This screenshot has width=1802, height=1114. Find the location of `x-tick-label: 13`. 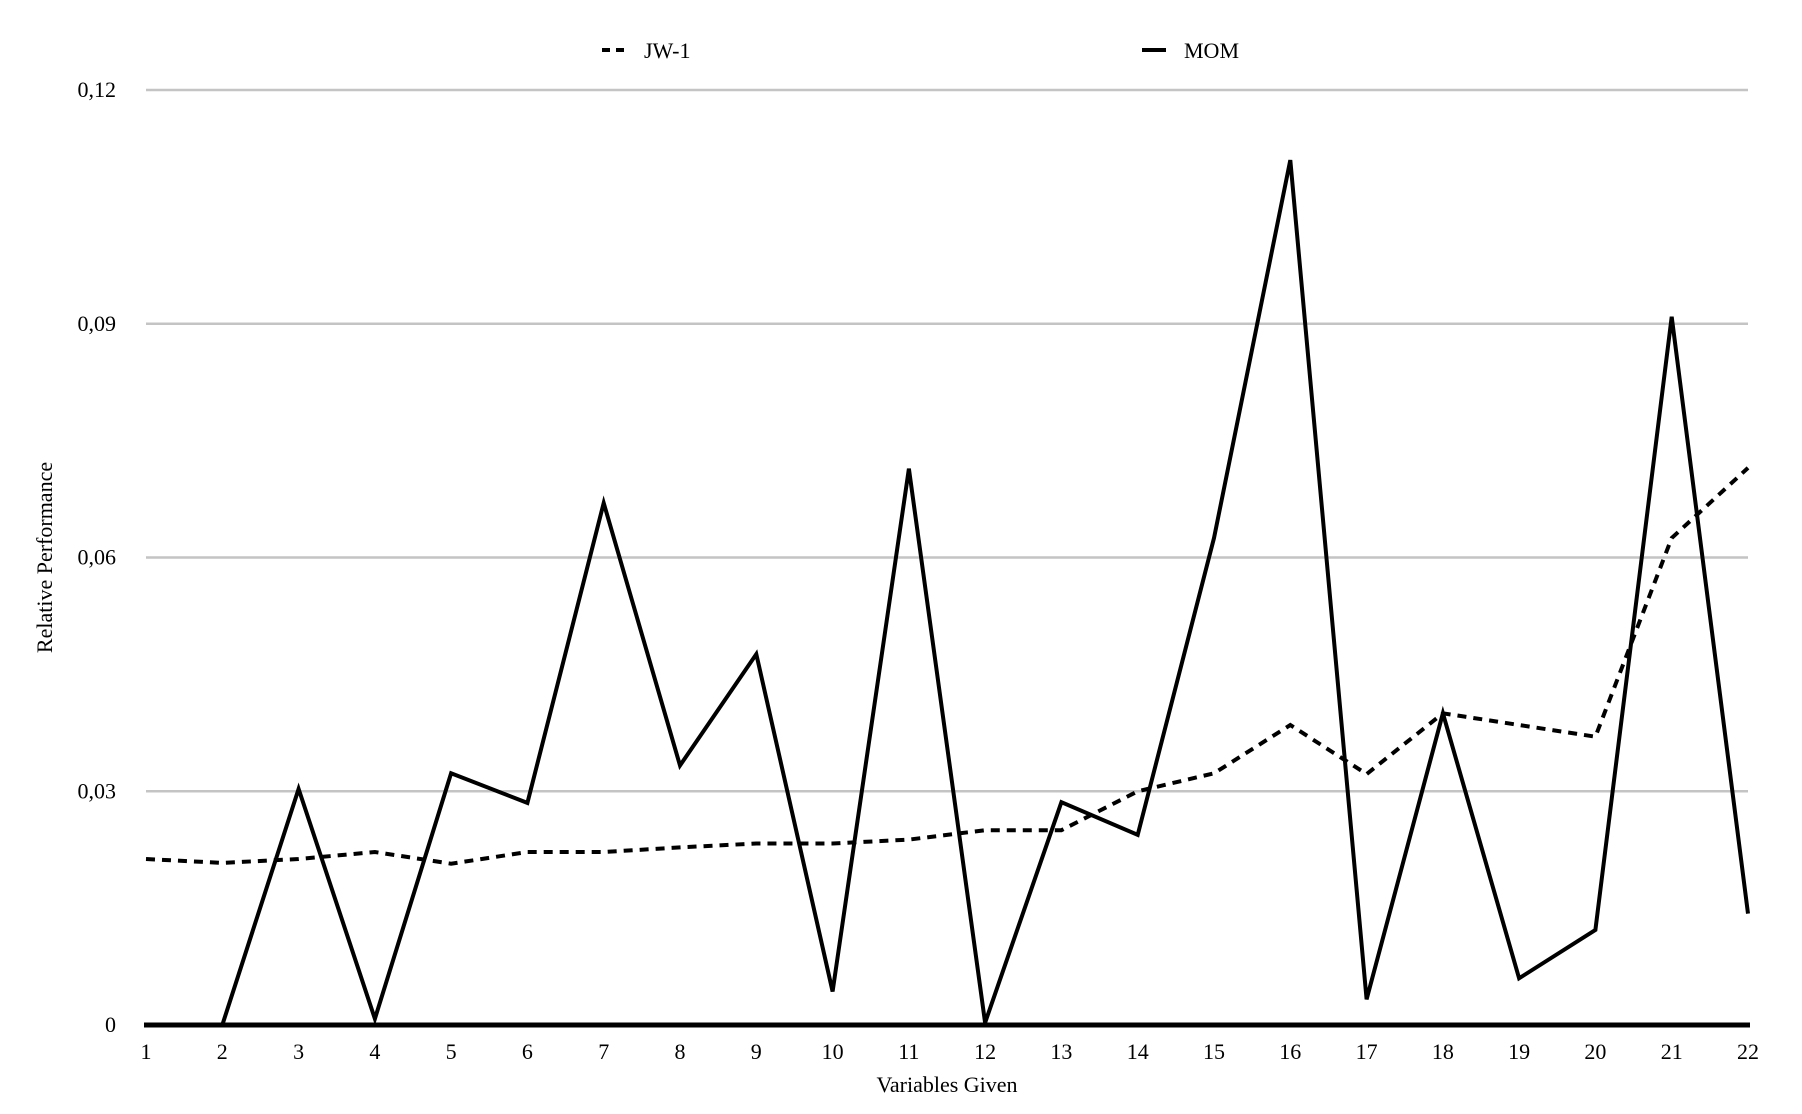

x-tick-label: 13 is located at coordinates (1061, 1051).